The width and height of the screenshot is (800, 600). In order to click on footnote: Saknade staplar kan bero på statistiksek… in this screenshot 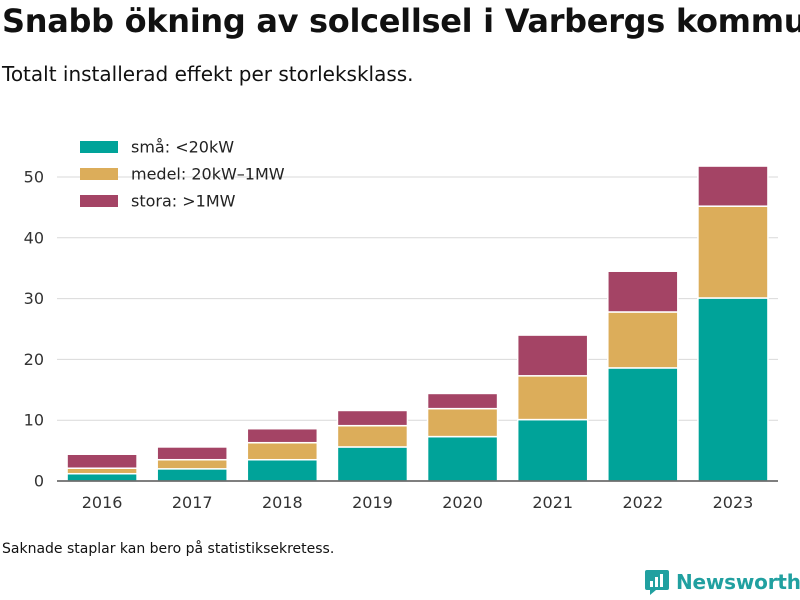, I will do `click(168, 549)`.